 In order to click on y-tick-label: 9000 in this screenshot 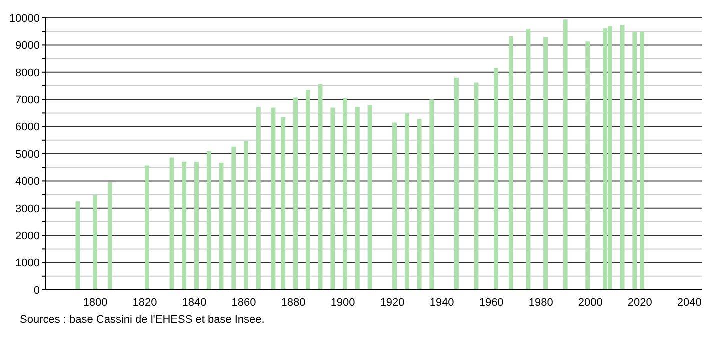, I will do `click(28, 46)`.